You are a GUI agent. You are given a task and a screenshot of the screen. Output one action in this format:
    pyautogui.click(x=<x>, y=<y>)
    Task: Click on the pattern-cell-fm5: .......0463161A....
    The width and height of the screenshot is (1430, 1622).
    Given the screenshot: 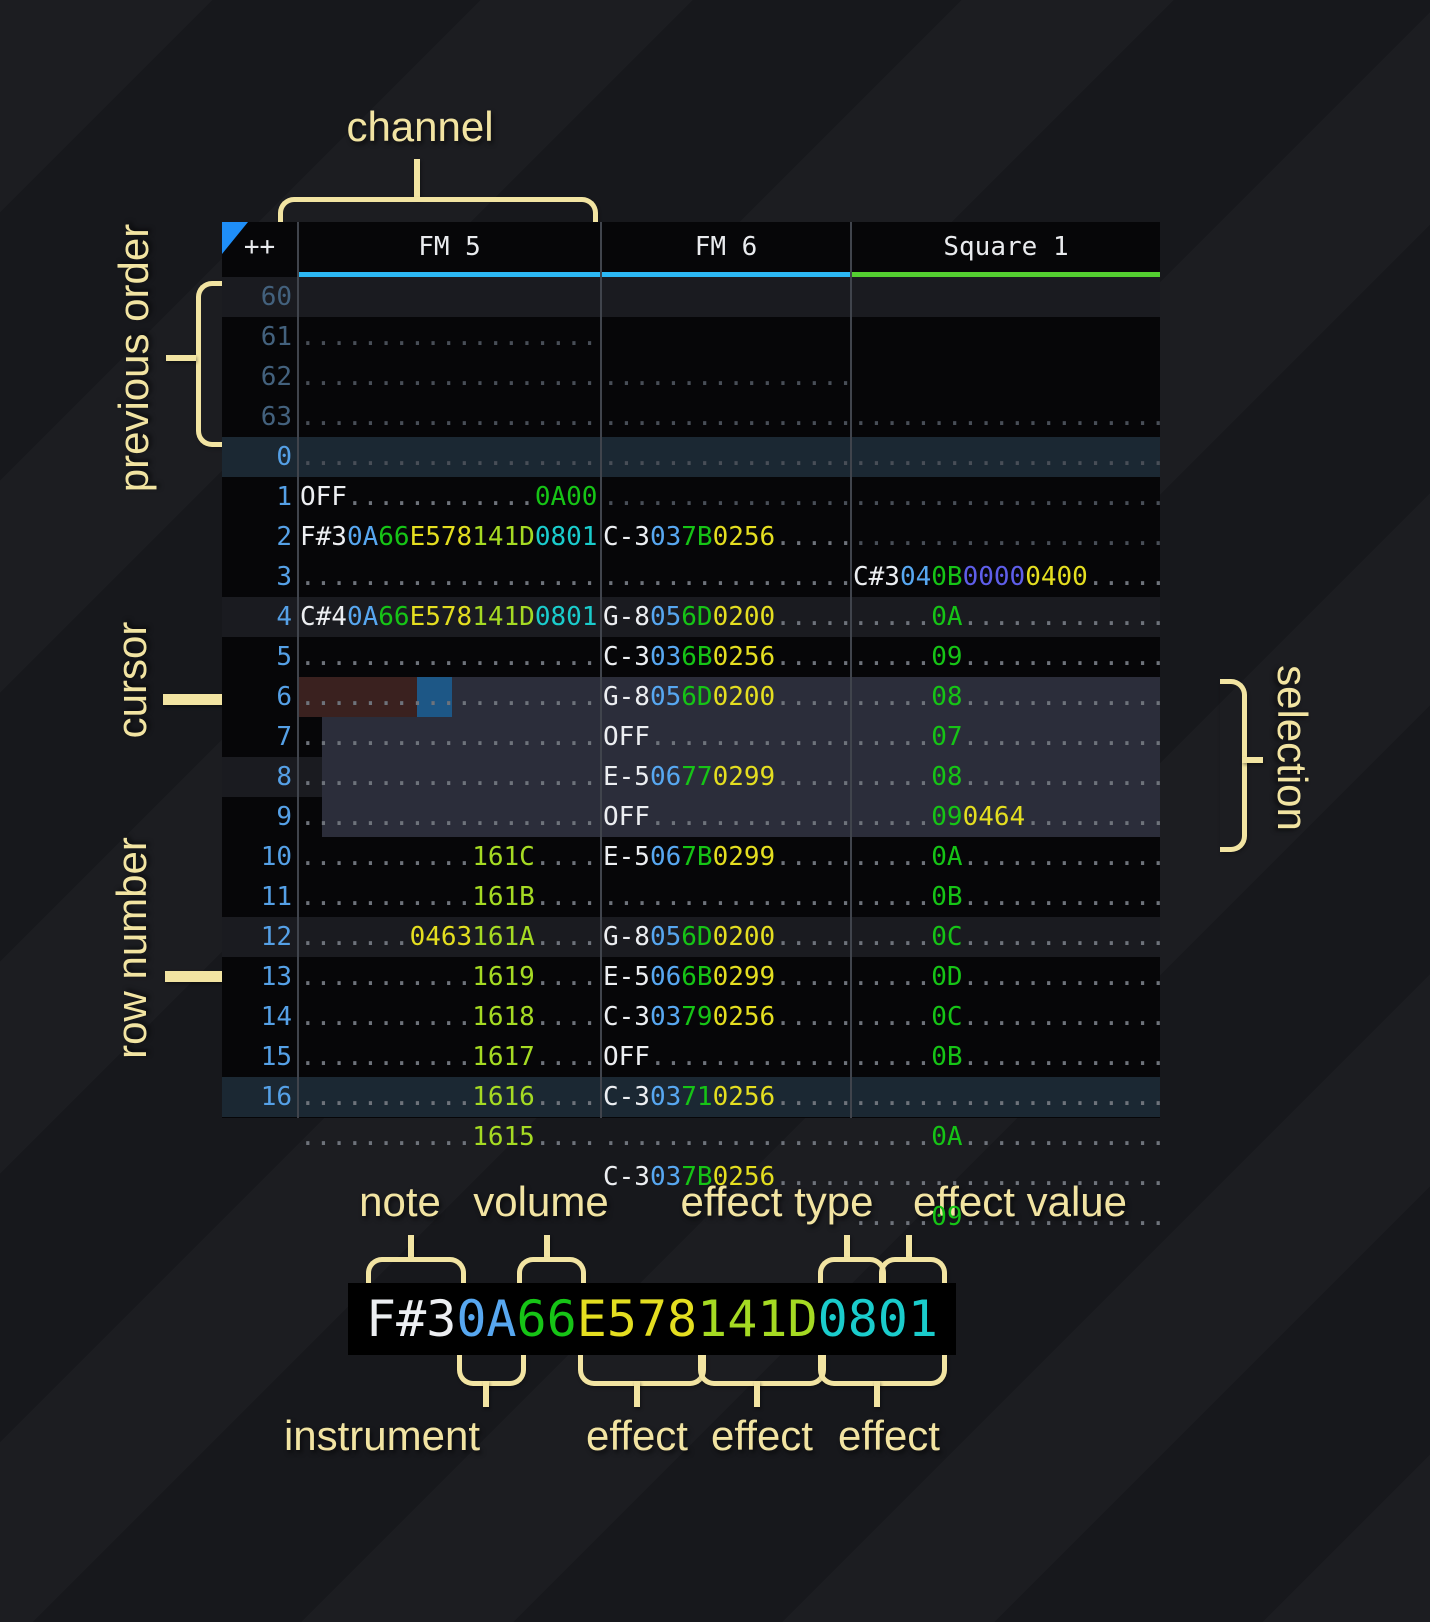 What is the action you would take?
    pyautogui.click(x=449, y=937)
    